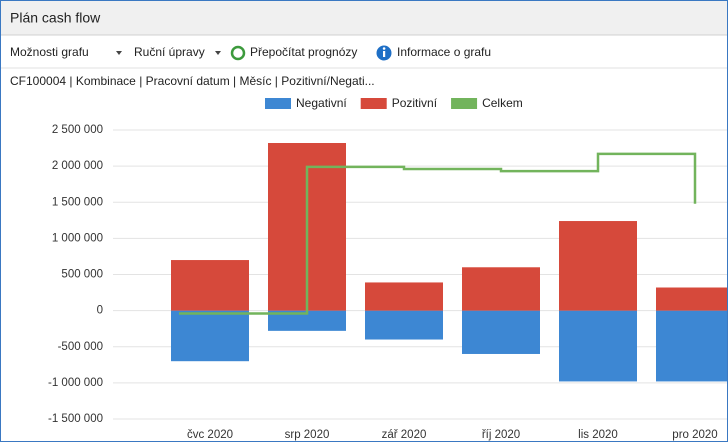  What do you see at coordinates (321, 103) in the screenshot?
I see `legend-label: Negativní` at bounding box center [321, 103].